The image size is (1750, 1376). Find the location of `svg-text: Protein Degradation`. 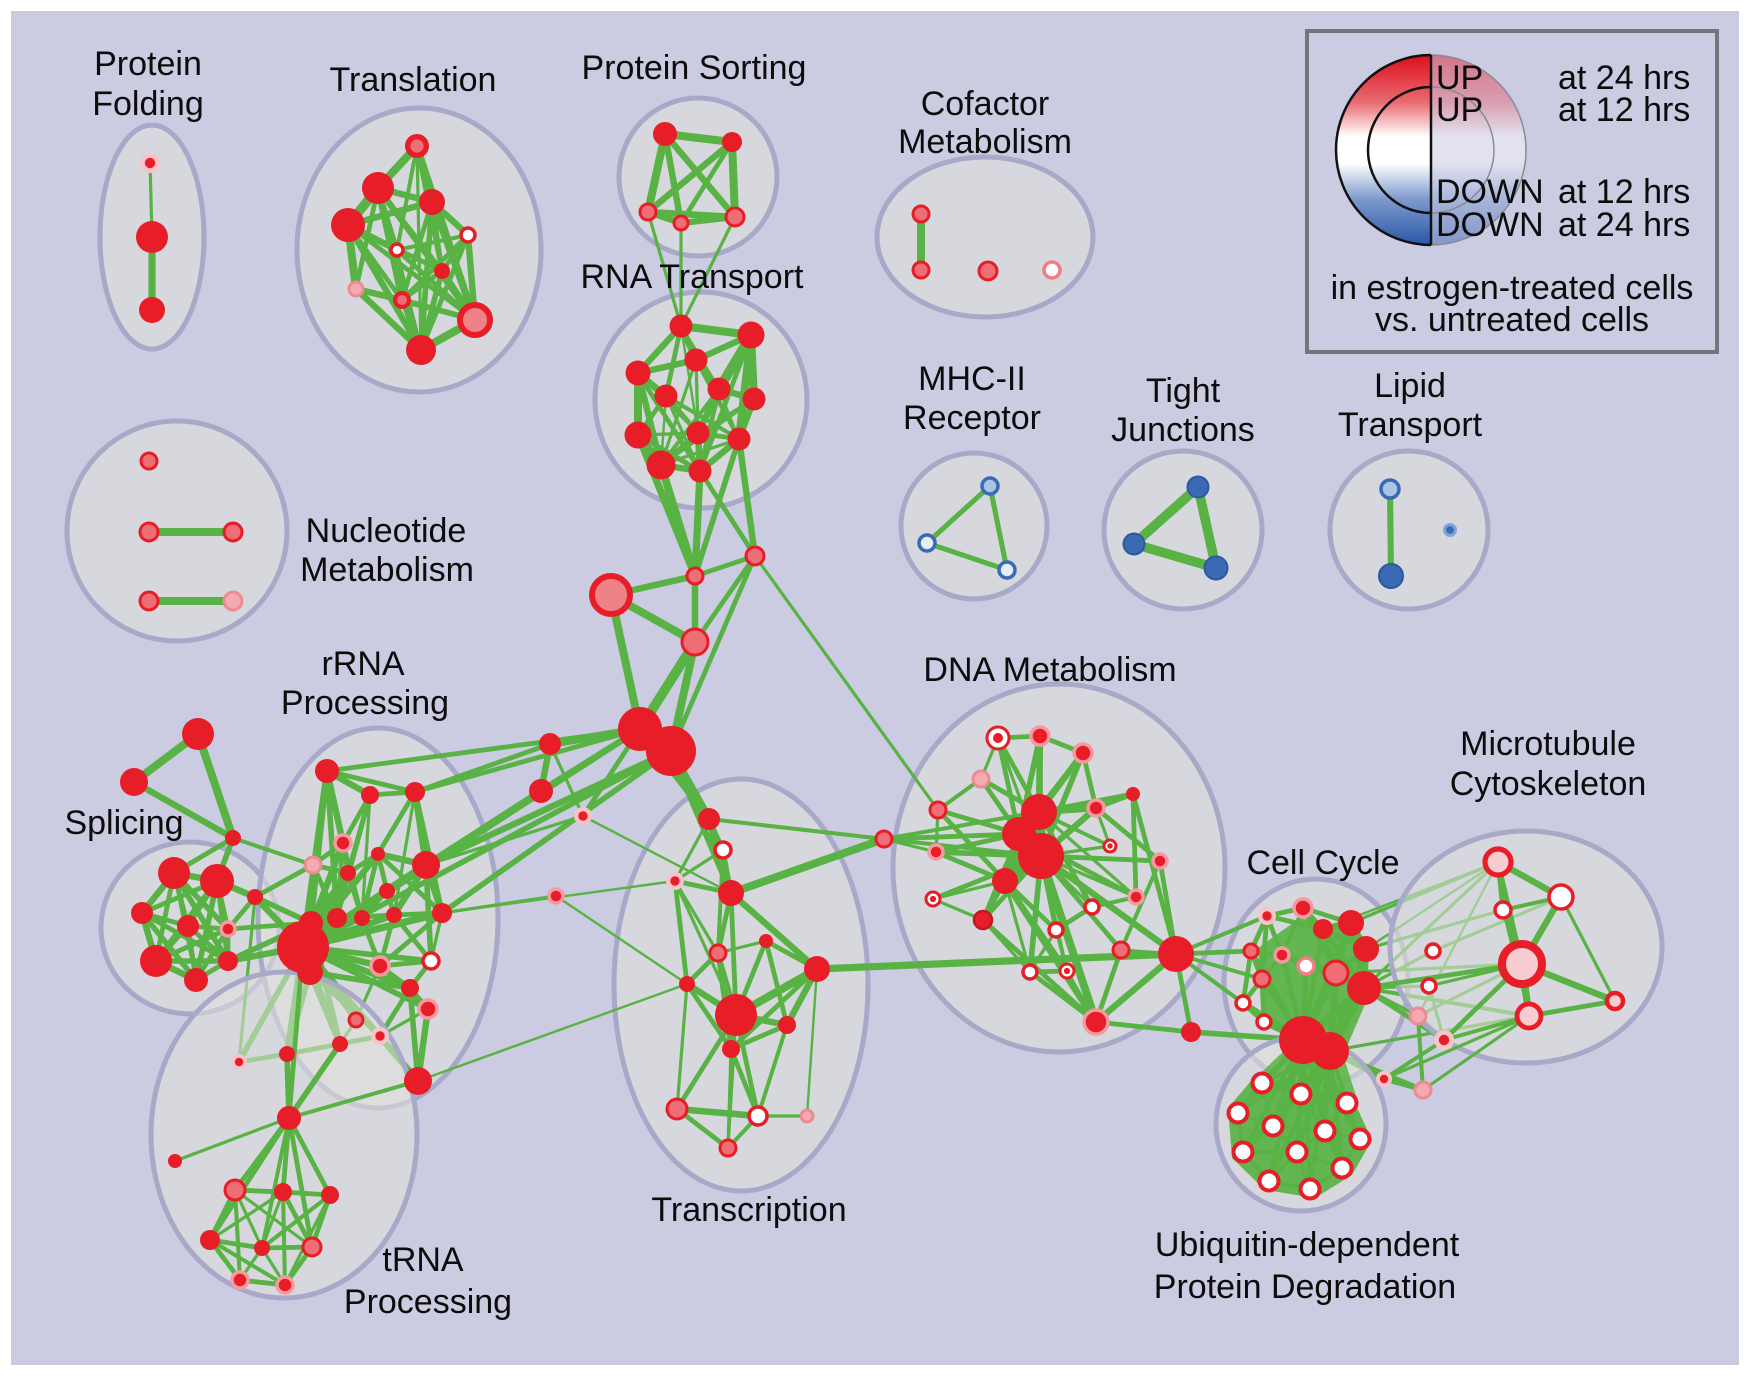

svg-text: Protein Degradation is located at coordinates (1305, 1287).